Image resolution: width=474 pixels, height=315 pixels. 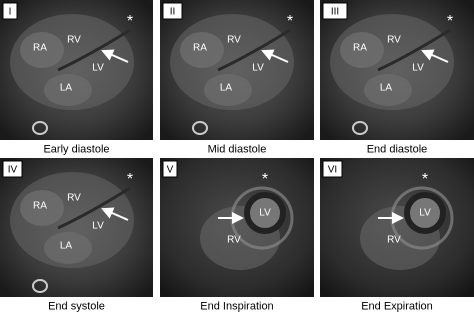 I want to click on panel-caption: End systole, so click(x=76, y=306).